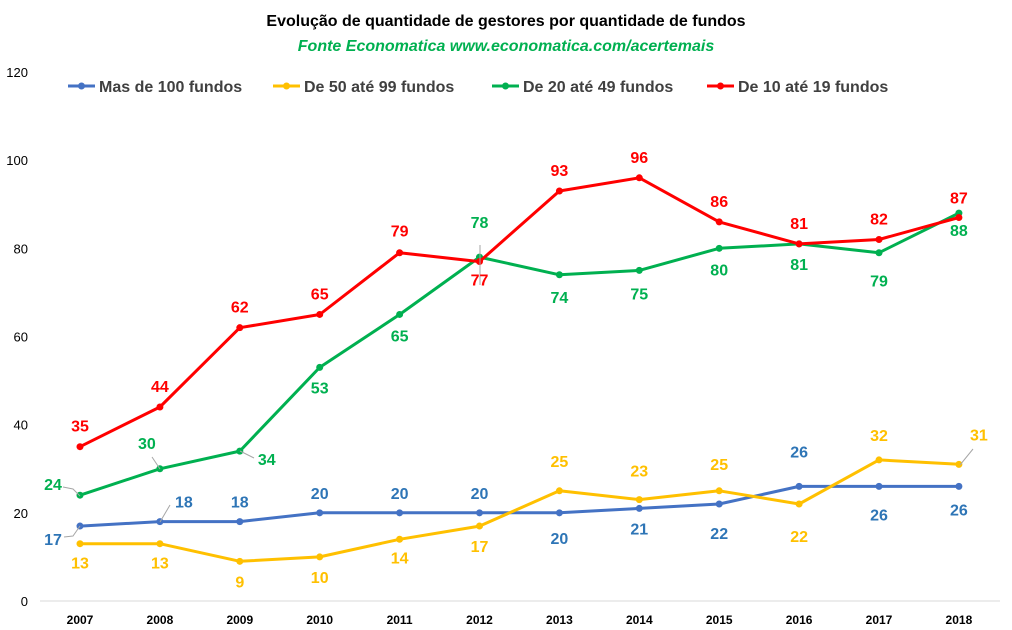 The height and width of the screenshot is (630, 1012). What do you see at coordinates (160, 387) in the screenshot?
I see `data-label: 44` at bounding box center [160, 387].